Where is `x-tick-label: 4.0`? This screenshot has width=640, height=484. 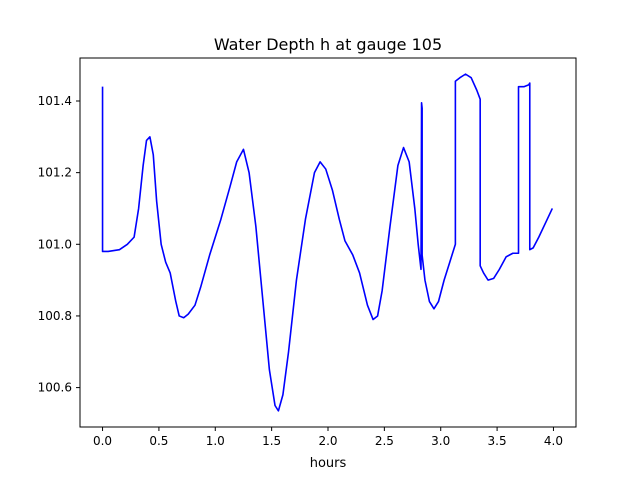
x-tick-label: 4.0 is located at coordinates (553, 441).